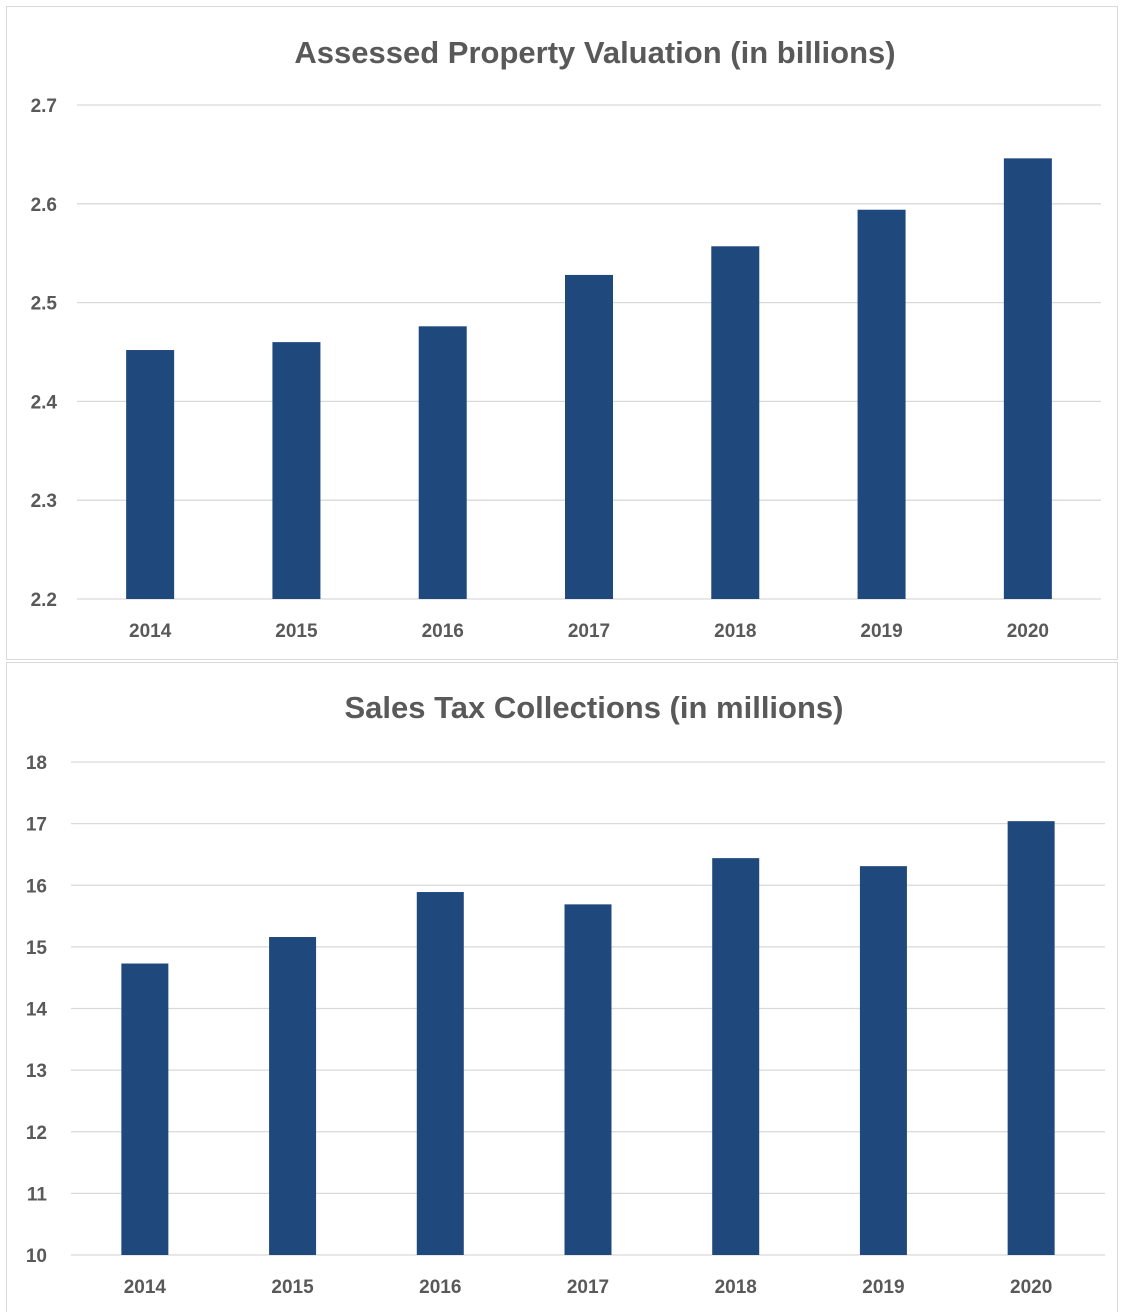 The image size is (1121, 1313). What do you see at coordinates (145, 1287) in the screenshot?
I see `sales-tax-x-tick-label: 2014` at bounding box center [145, 1287].